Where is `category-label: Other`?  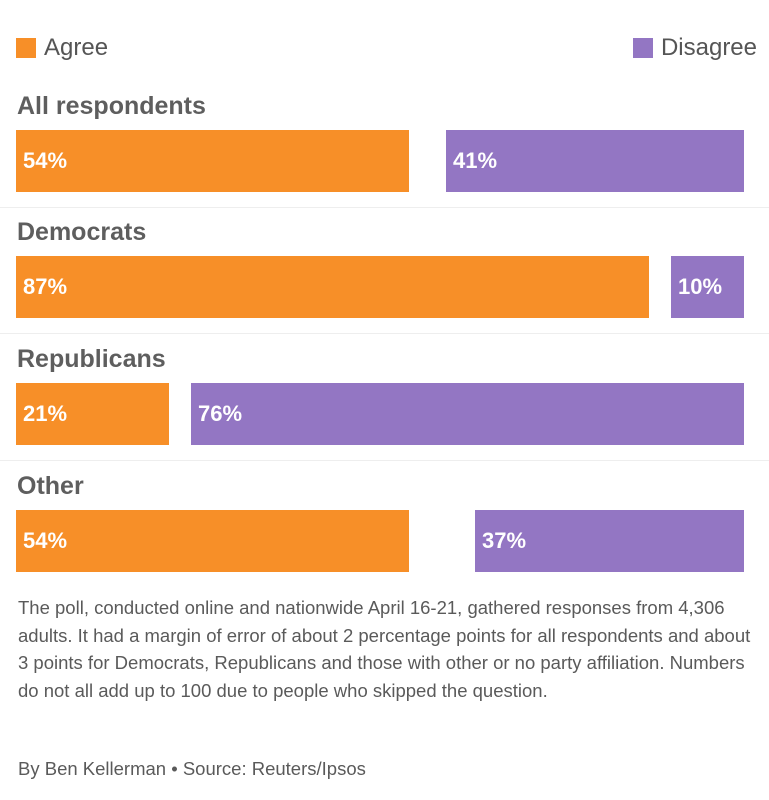 category-label: Other is located at coordinates (50, 486).